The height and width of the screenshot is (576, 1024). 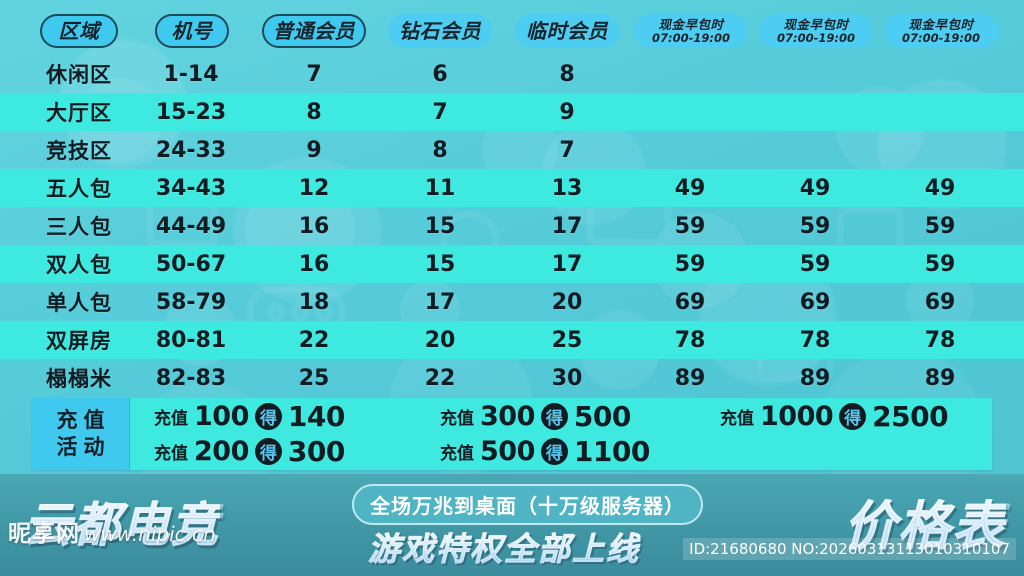 I want to click on table-cell-zone: 五人包, so click(x=79, y=189).